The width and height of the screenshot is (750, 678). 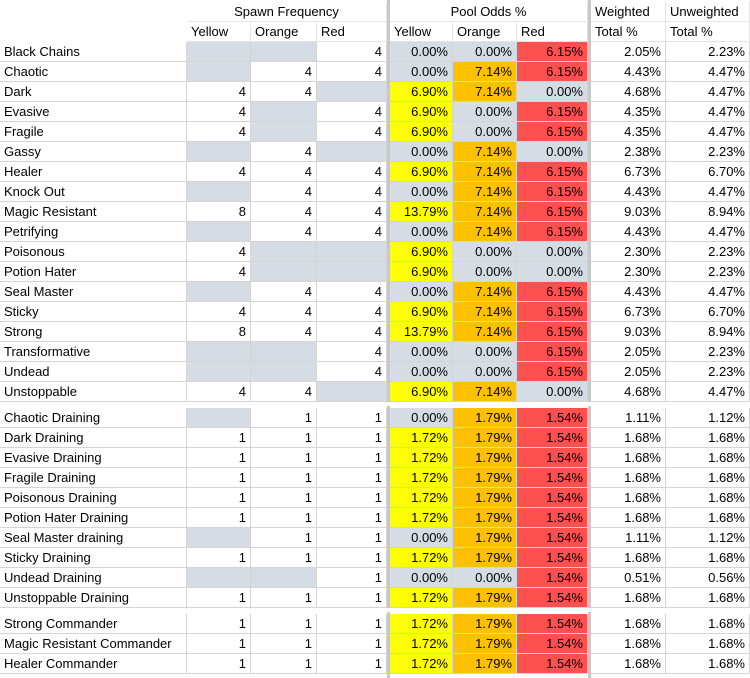 I want to click on cell-pool-yellow: 1.72%, so click(x=421, y=458).